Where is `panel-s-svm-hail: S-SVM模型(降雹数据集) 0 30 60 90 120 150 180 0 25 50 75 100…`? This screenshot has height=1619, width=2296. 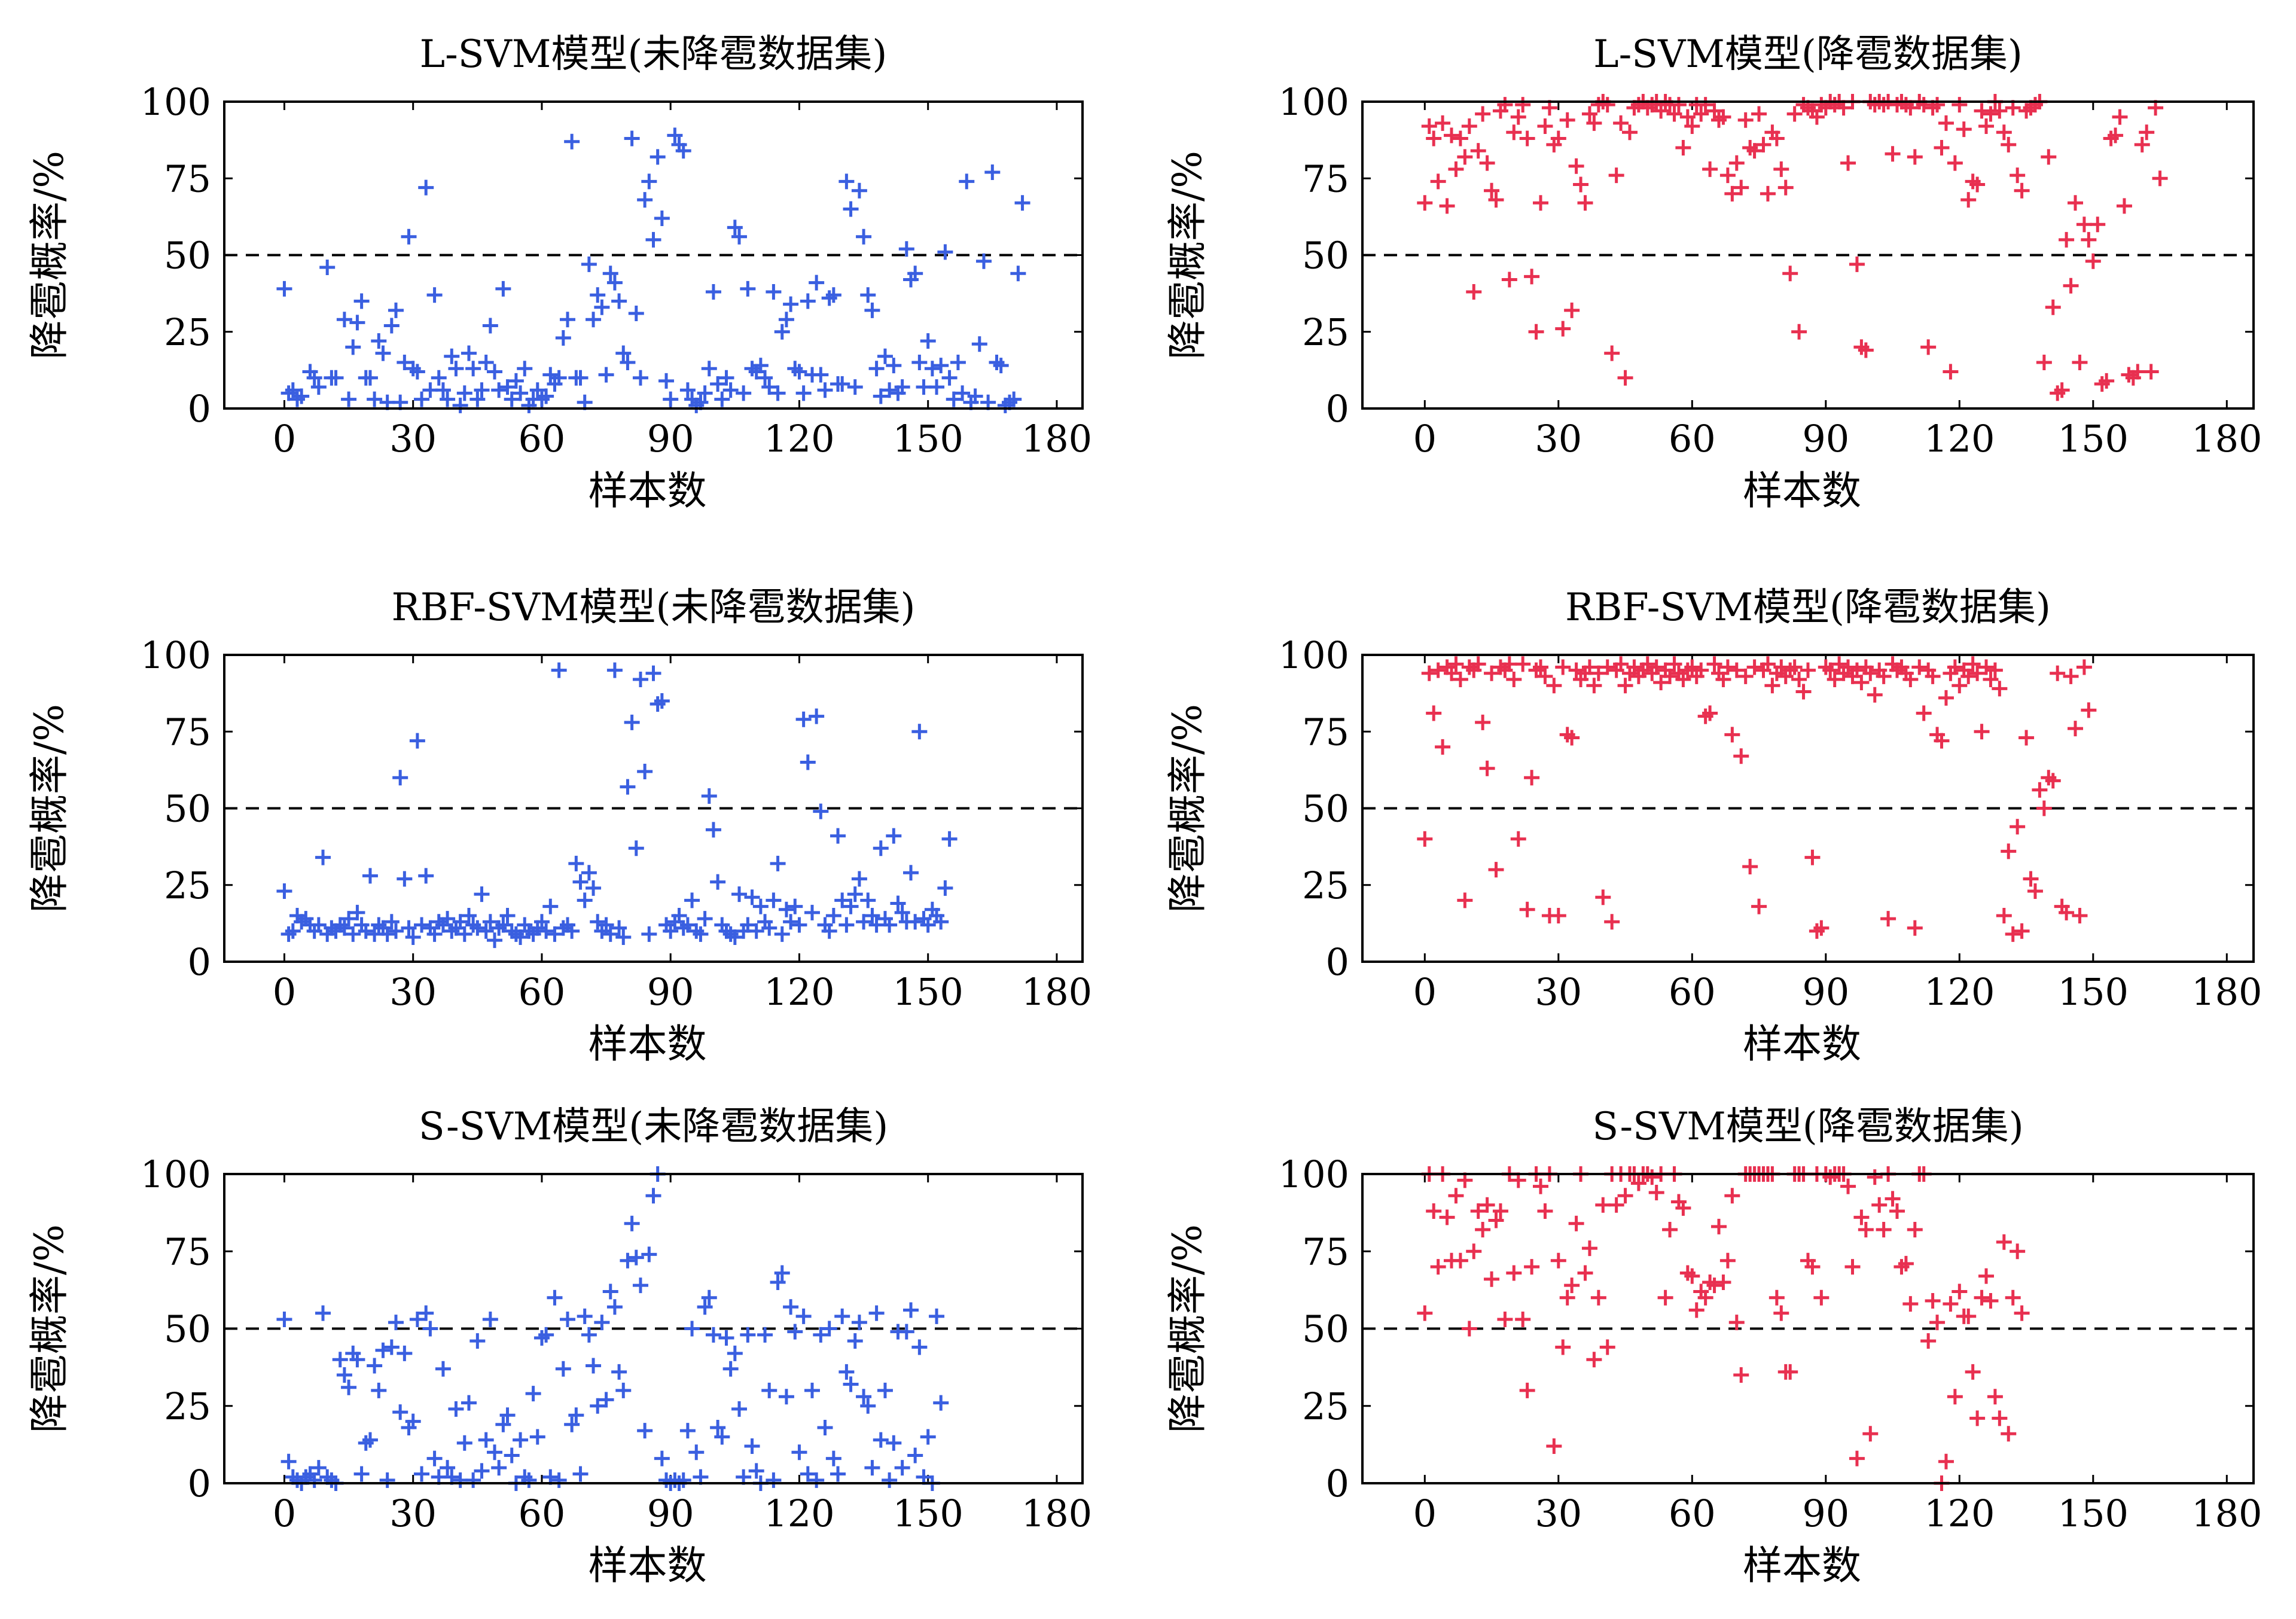
panel-s-svm-hail: S-SVM模型(降雹数据集) 0 30 60 90 120 150 180 0 25 50 75 100… is located at coordinates (1713, 1346).